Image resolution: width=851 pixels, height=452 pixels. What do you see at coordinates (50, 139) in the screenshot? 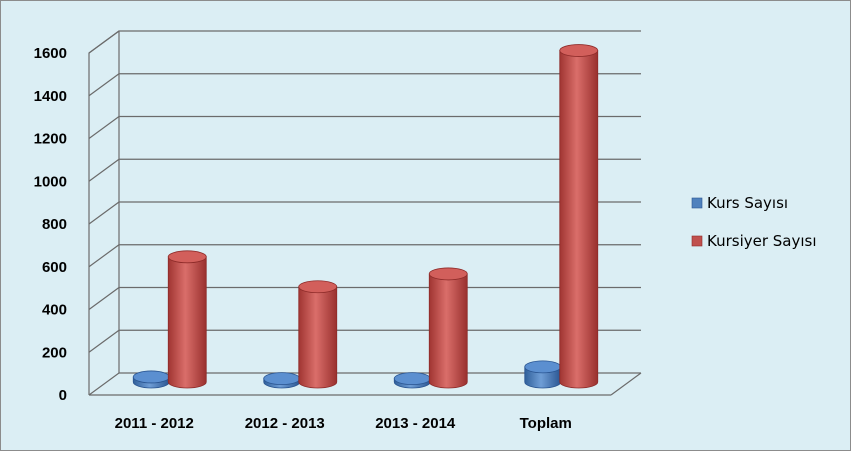
I see `y-tick-label: 1200` at bounding box center [50, 139].